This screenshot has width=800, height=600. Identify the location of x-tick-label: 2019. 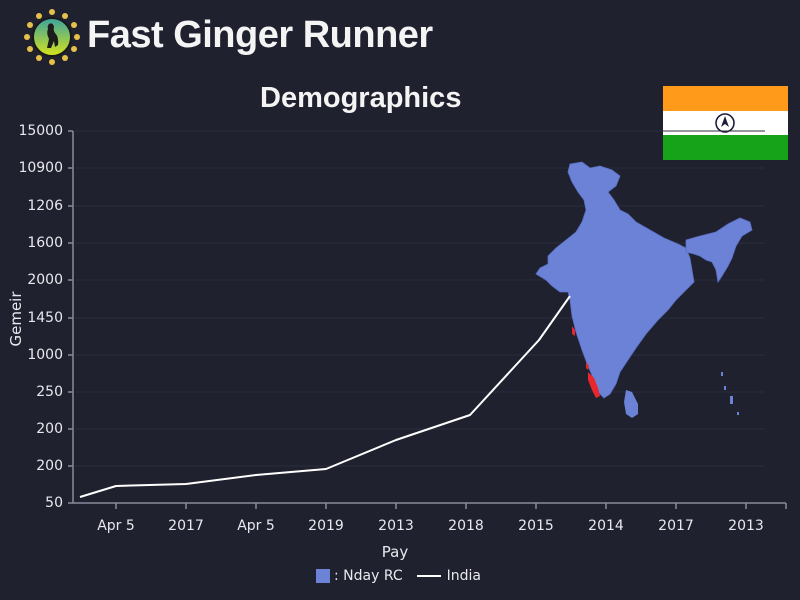
(326, 526).